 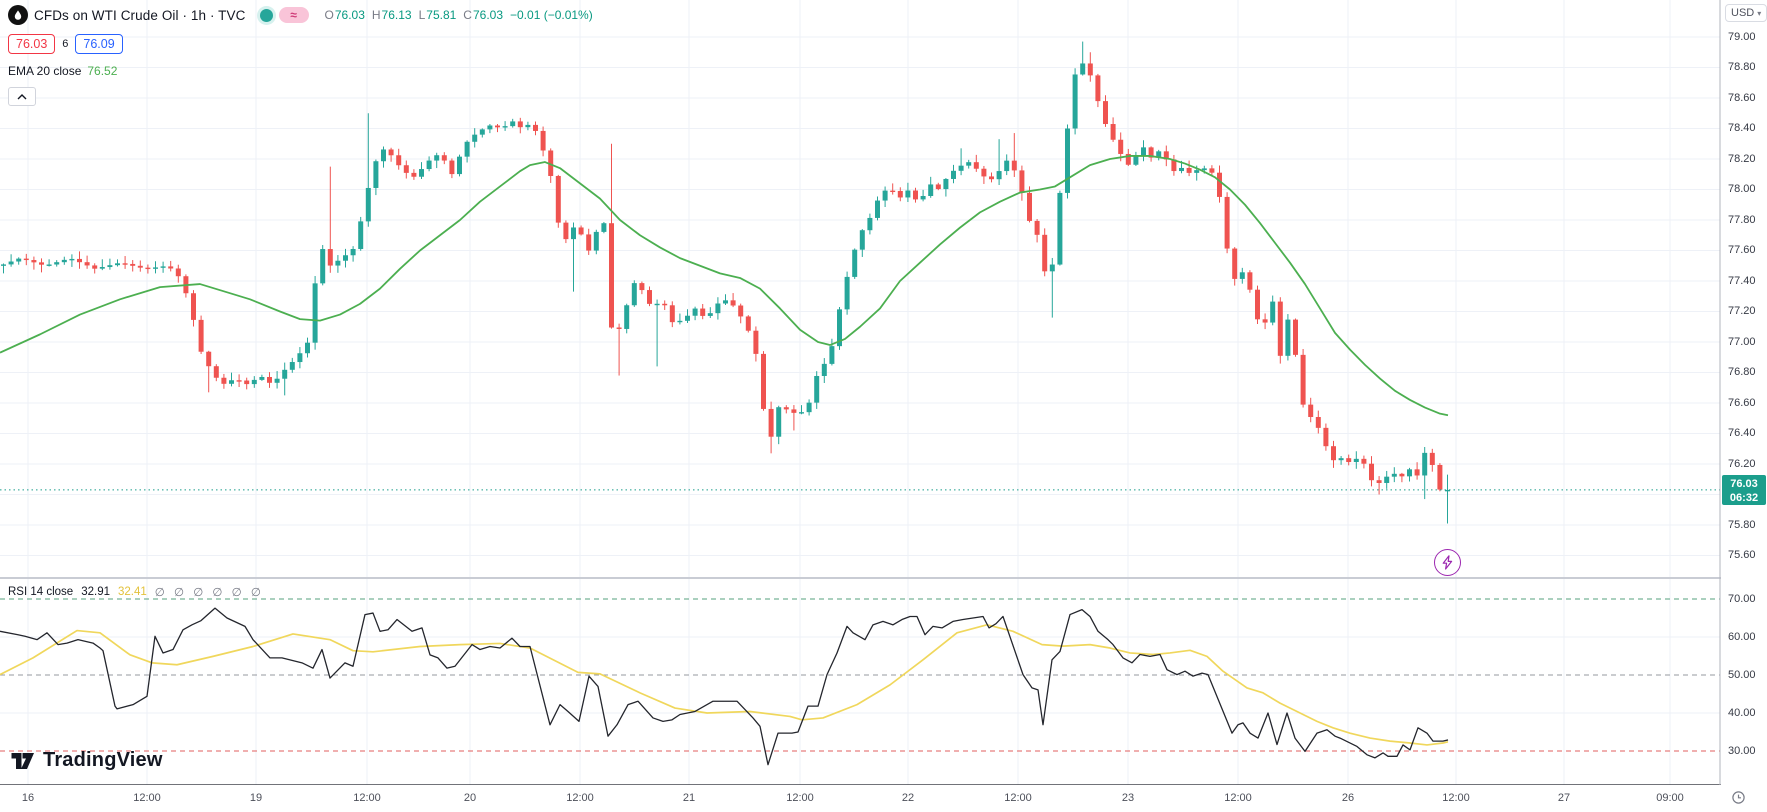 I want to click on time-axis-label: 21, so click(x=689, y=798).